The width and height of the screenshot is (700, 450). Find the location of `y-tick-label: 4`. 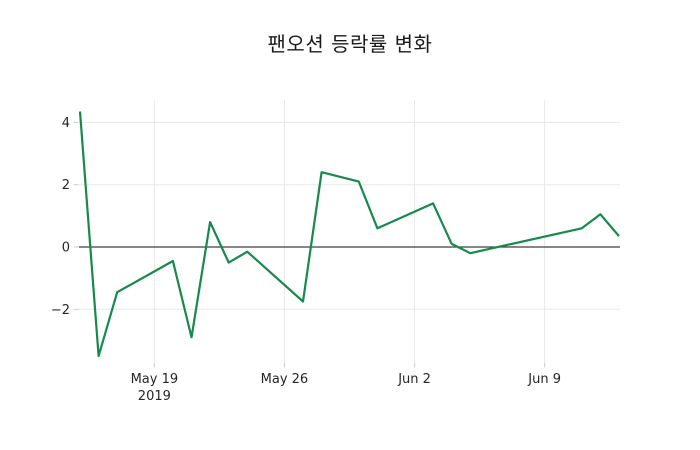

y-tick-label: 4 is located at coordinates (66, 123).